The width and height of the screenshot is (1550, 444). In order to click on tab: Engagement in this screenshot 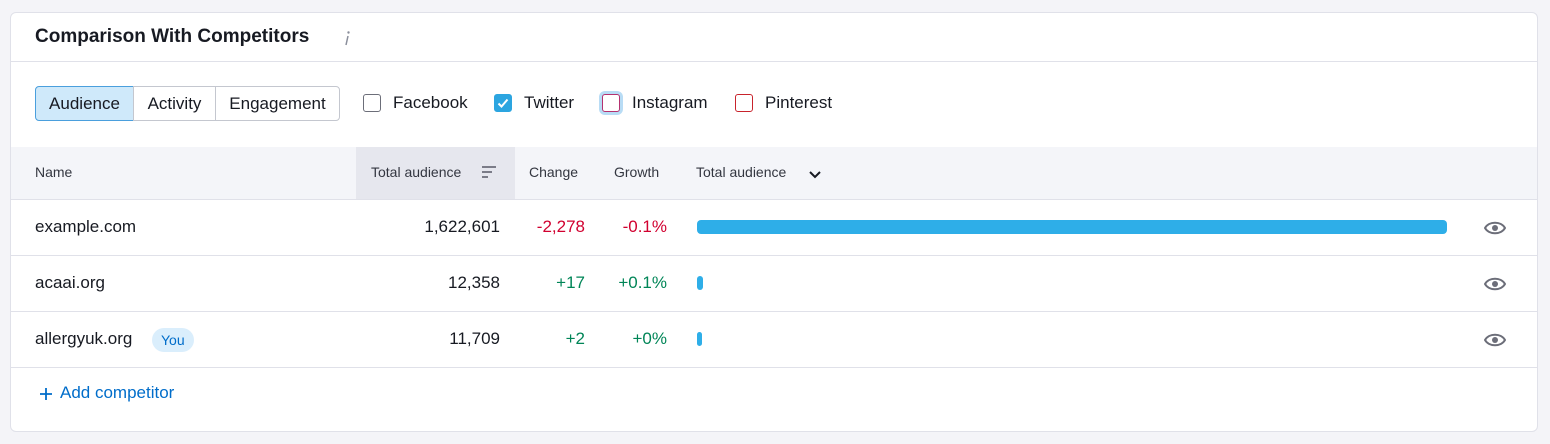, I will do `click(277, 103)`.